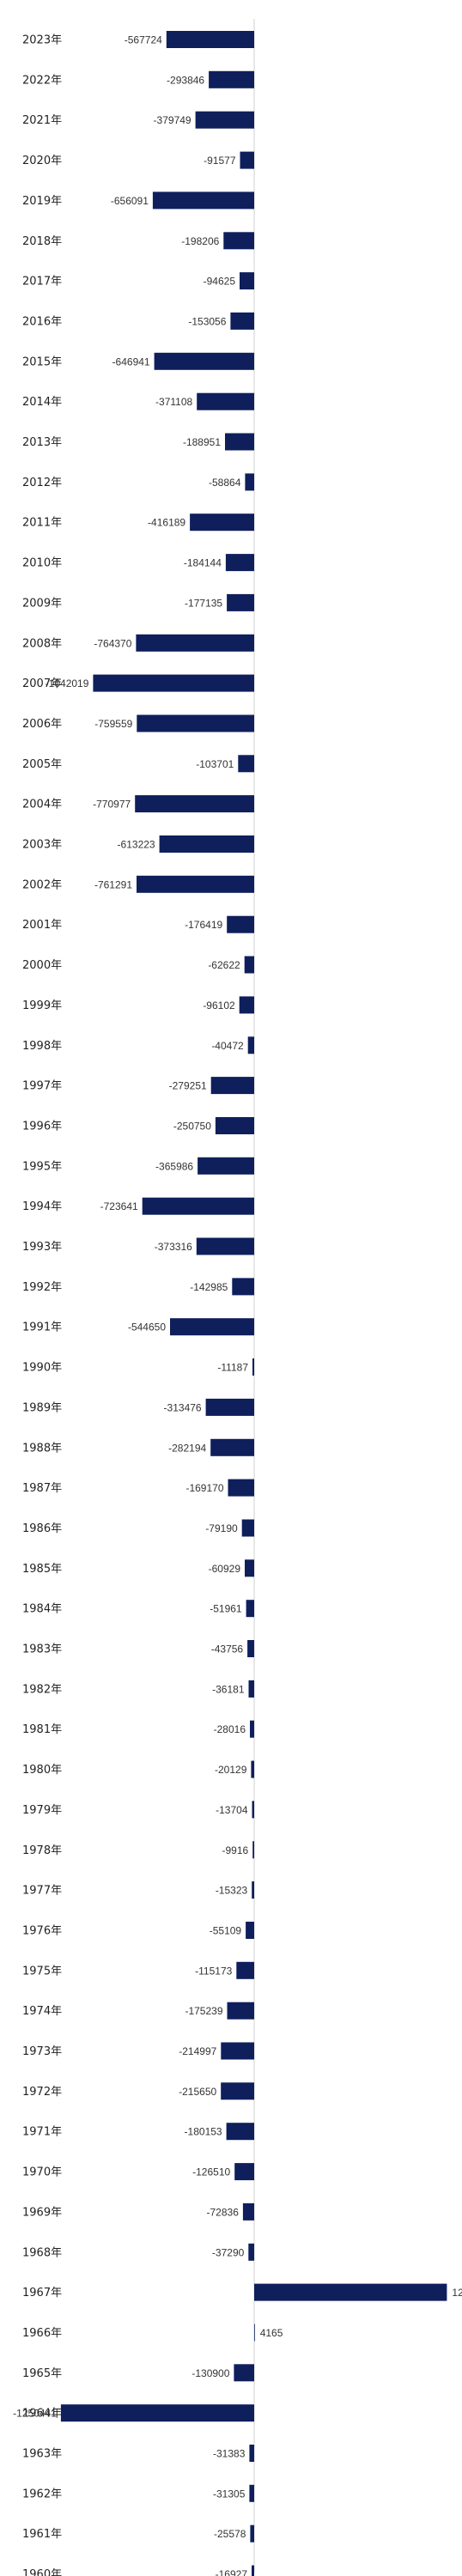 This screenshot has width=462, height=2576. What do you see at coordinates (235, 1850) in the screenshot?
I see `value-label: -9916` at bounding box center [235, 1850].